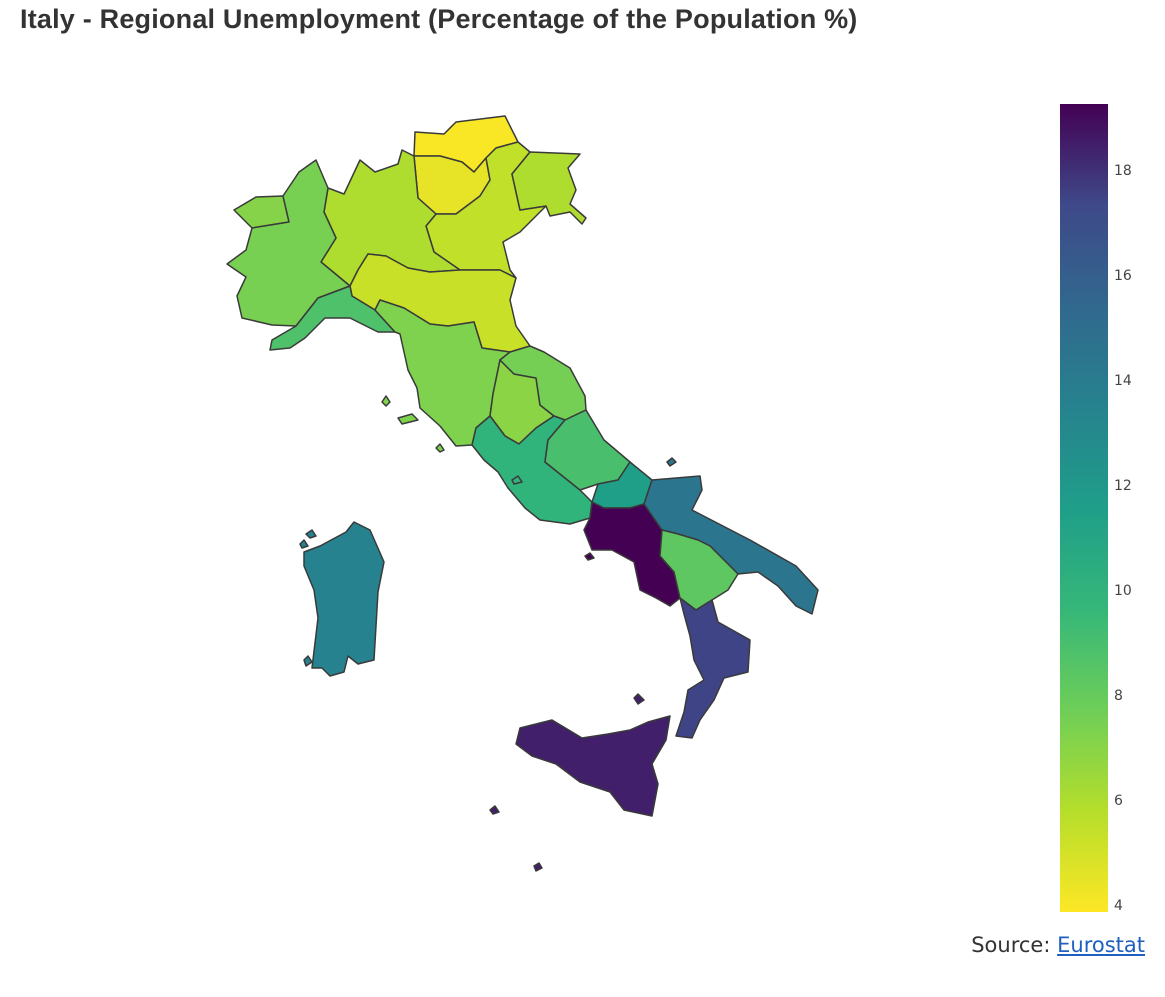 The width and height of the screenshot is (1165, 997). Describe the element at coordinates (1118, 800) in the screenshot. I see `colorbar-tick-6: 6` at that location.